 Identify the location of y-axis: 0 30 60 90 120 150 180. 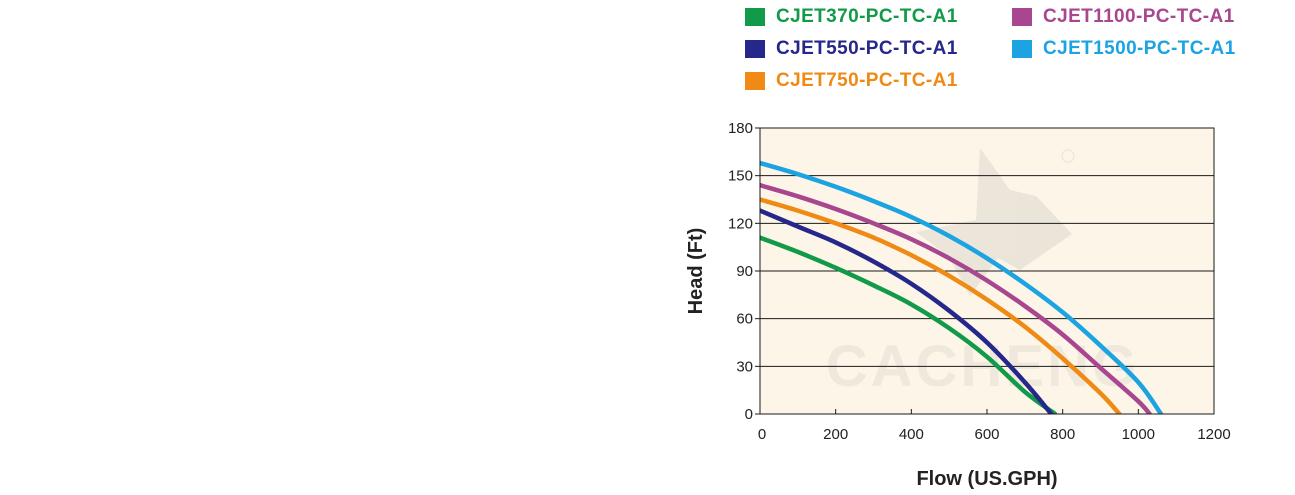
(744, 271).